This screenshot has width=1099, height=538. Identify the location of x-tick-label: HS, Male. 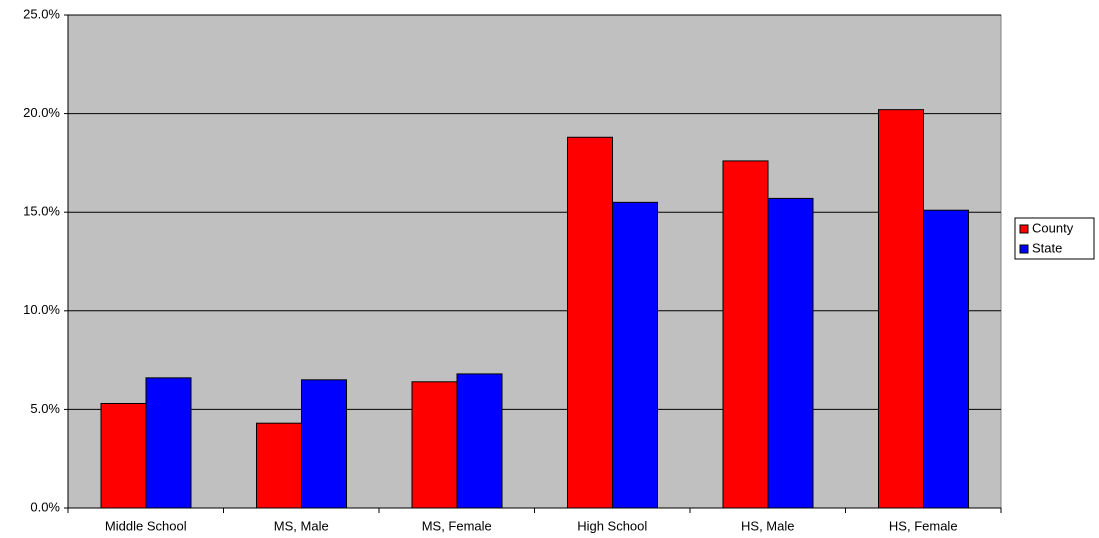
(767, 525).